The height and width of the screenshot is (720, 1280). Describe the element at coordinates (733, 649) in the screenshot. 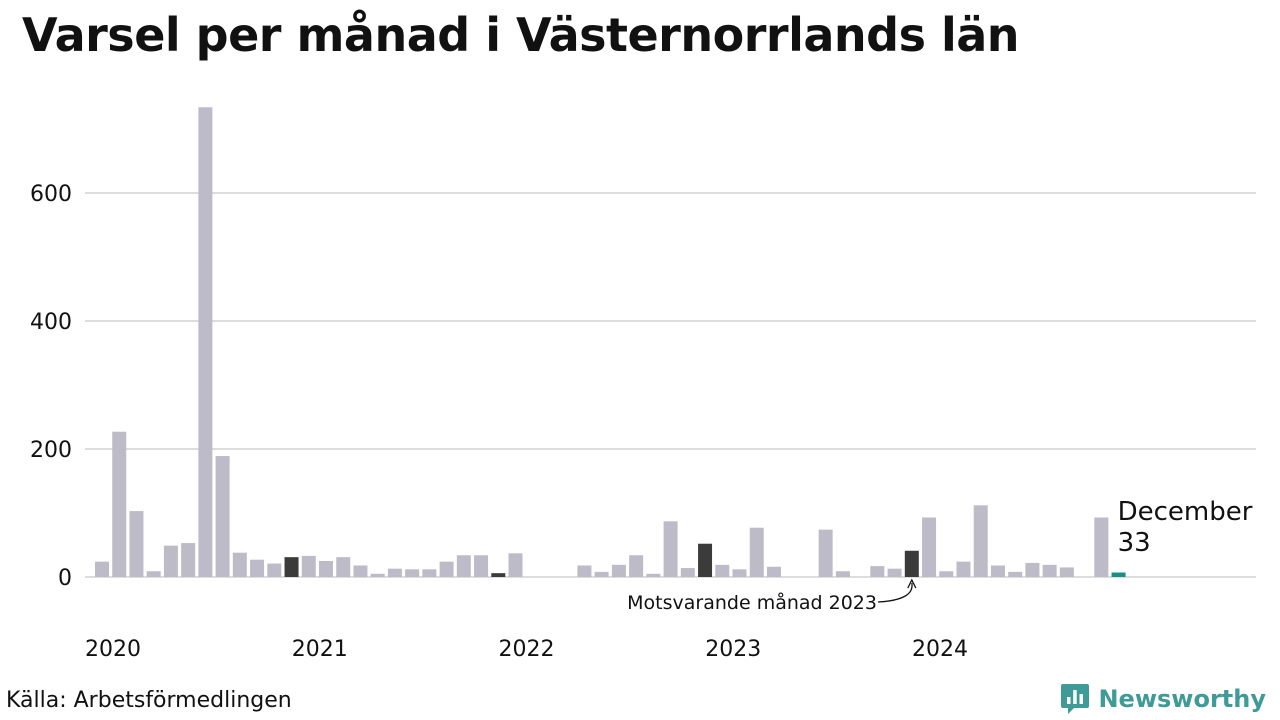

I see `x-tick-label-2023: 2023` at that location.